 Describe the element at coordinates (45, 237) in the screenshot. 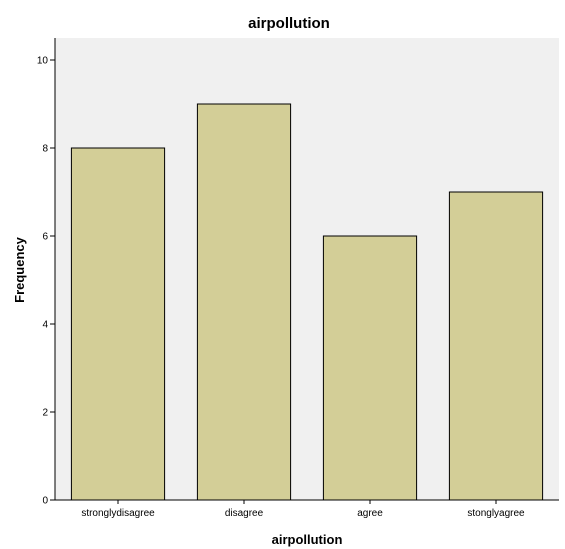

I see `y-tick-label: 6` at that location.